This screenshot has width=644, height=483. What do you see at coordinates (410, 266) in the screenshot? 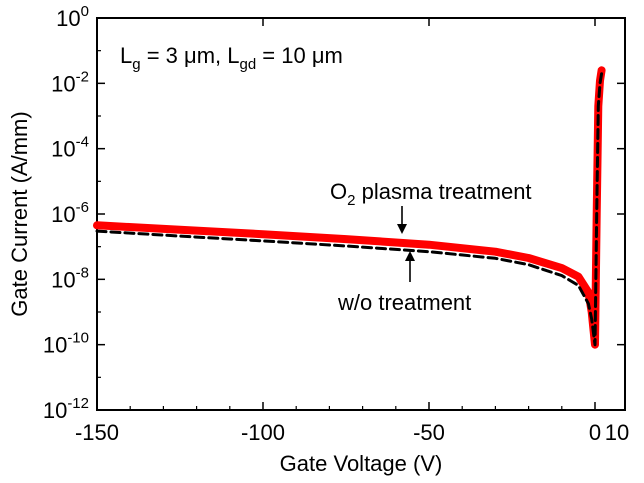
I see `wo-arrow` at bounding box center [410, 266].